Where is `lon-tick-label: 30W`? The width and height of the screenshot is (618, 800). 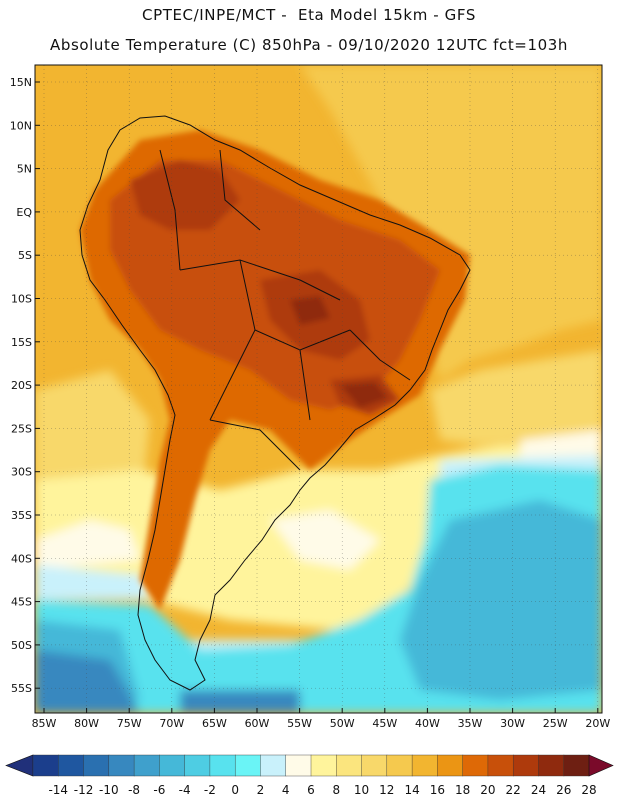
lon-tick-label: 30W is located at coordinates (512, 723).